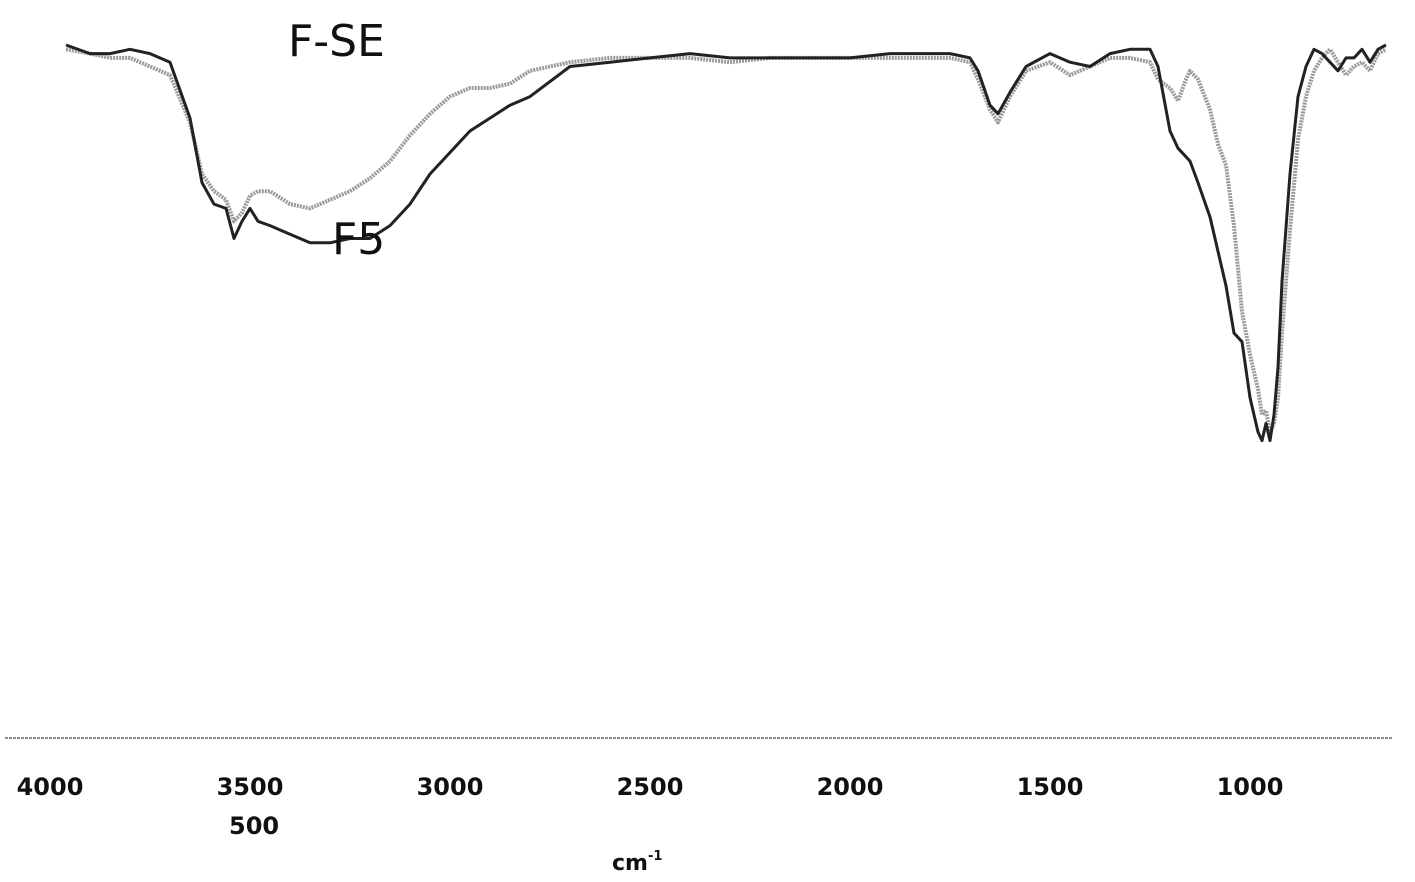  What do you see at coordinates (1050, 787) in the screenshot?
I see `x-tick-label-1500: 1500` at bounding box center [1050, 787].